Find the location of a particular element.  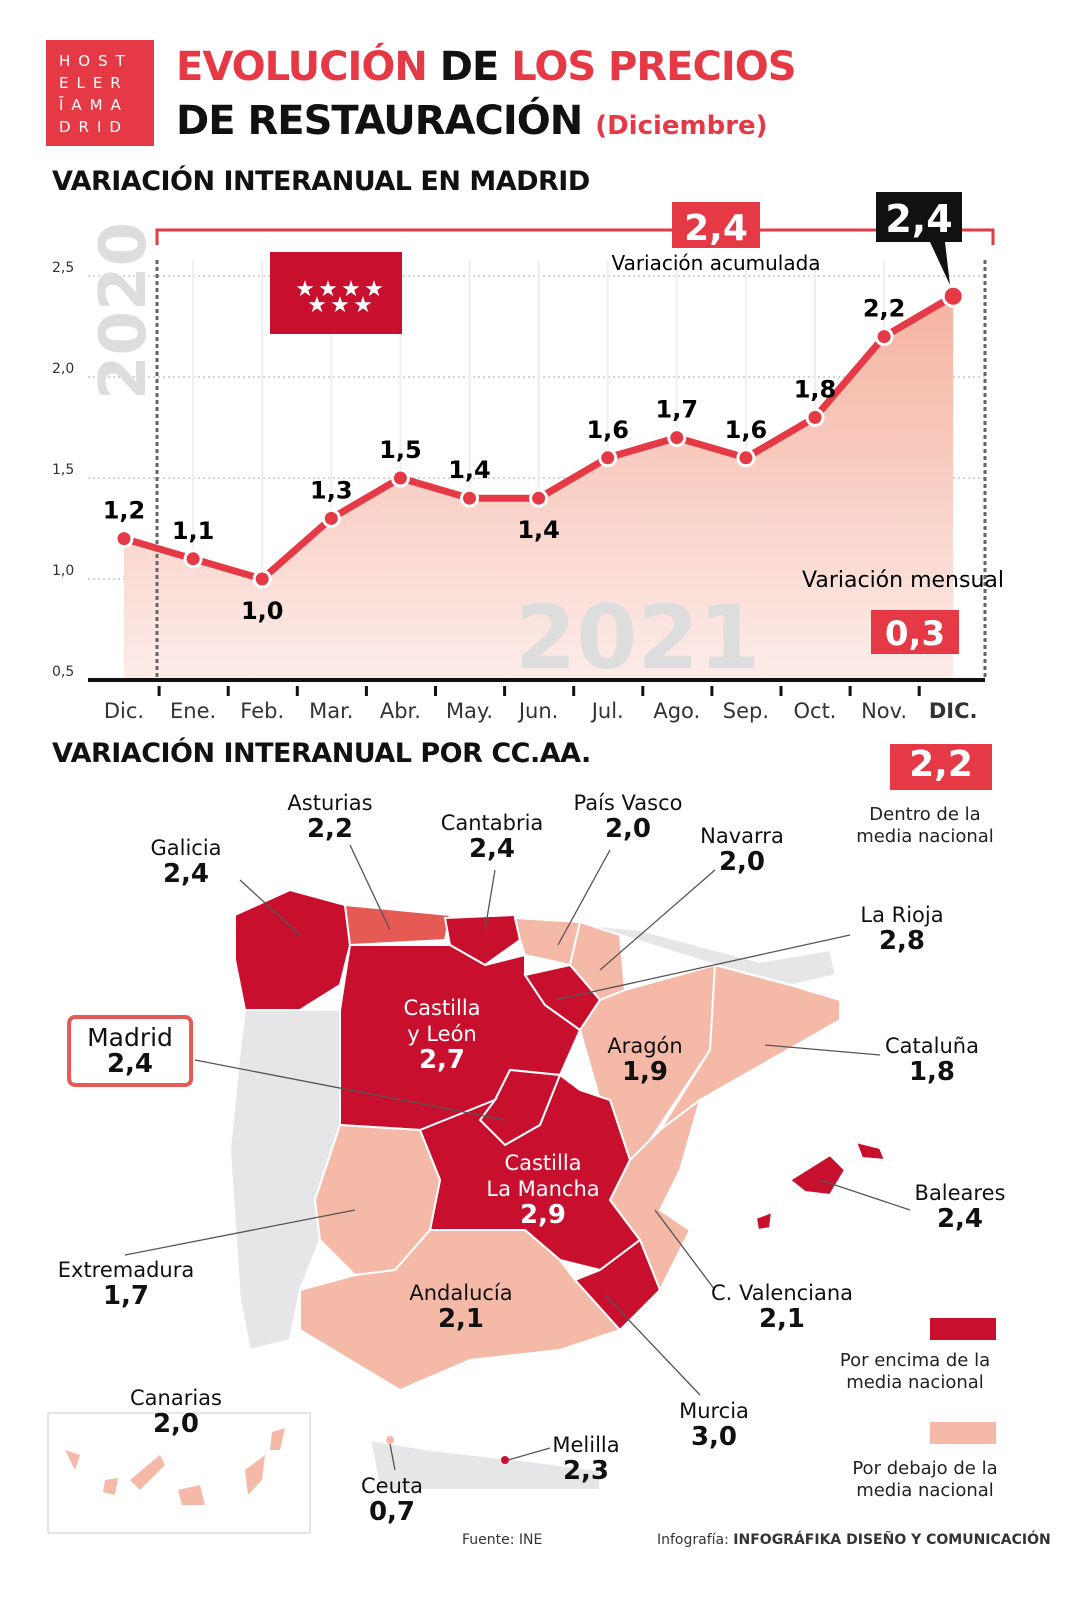

region-valenciana is located at coordinates (655, 1195).